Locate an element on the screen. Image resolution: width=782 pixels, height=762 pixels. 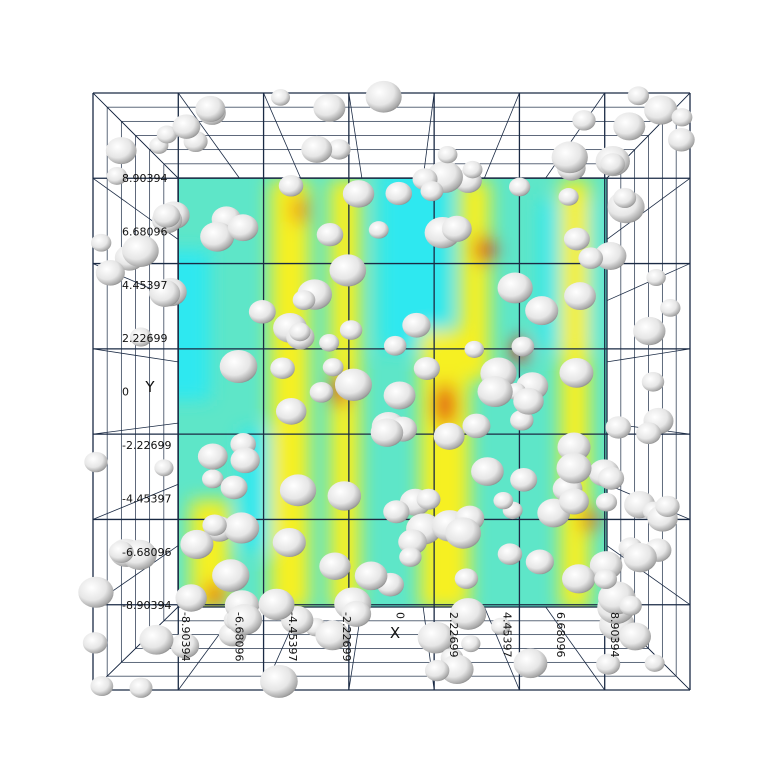
y-tick-label: 2.22699 is located at coordinates (145, 338).